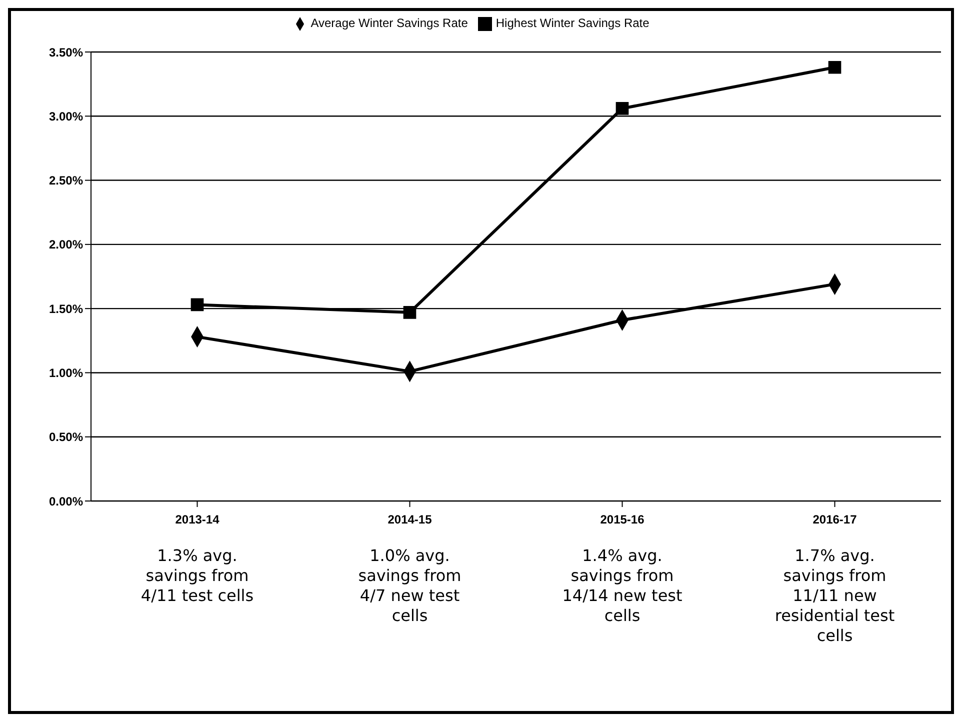 This screenshot has width=956, height=723. What do you see at coordinates (622, 586) in the screenshot?
I see `text: 1.4% avg. savings from 14/14 new test cells` at bounding box center [622, 586].